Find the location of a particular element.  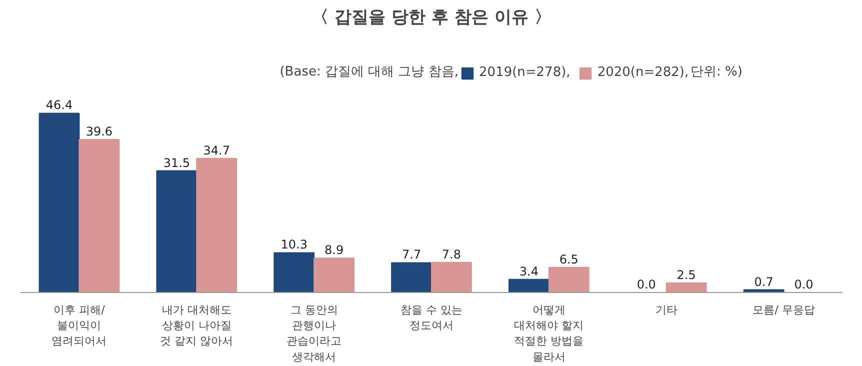

data-label: 34.7 is located at coordinates (216, 150).